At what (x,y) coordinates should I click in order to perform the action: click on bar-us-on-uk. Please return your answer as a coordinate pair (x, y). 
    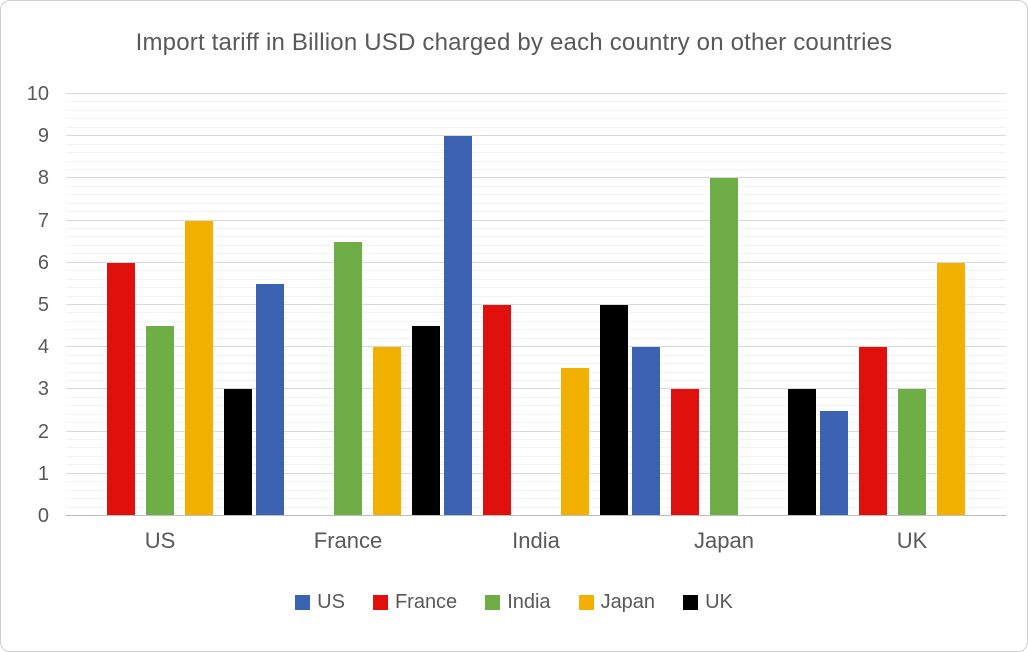
    Looking at the image, I should click on (834, 463).